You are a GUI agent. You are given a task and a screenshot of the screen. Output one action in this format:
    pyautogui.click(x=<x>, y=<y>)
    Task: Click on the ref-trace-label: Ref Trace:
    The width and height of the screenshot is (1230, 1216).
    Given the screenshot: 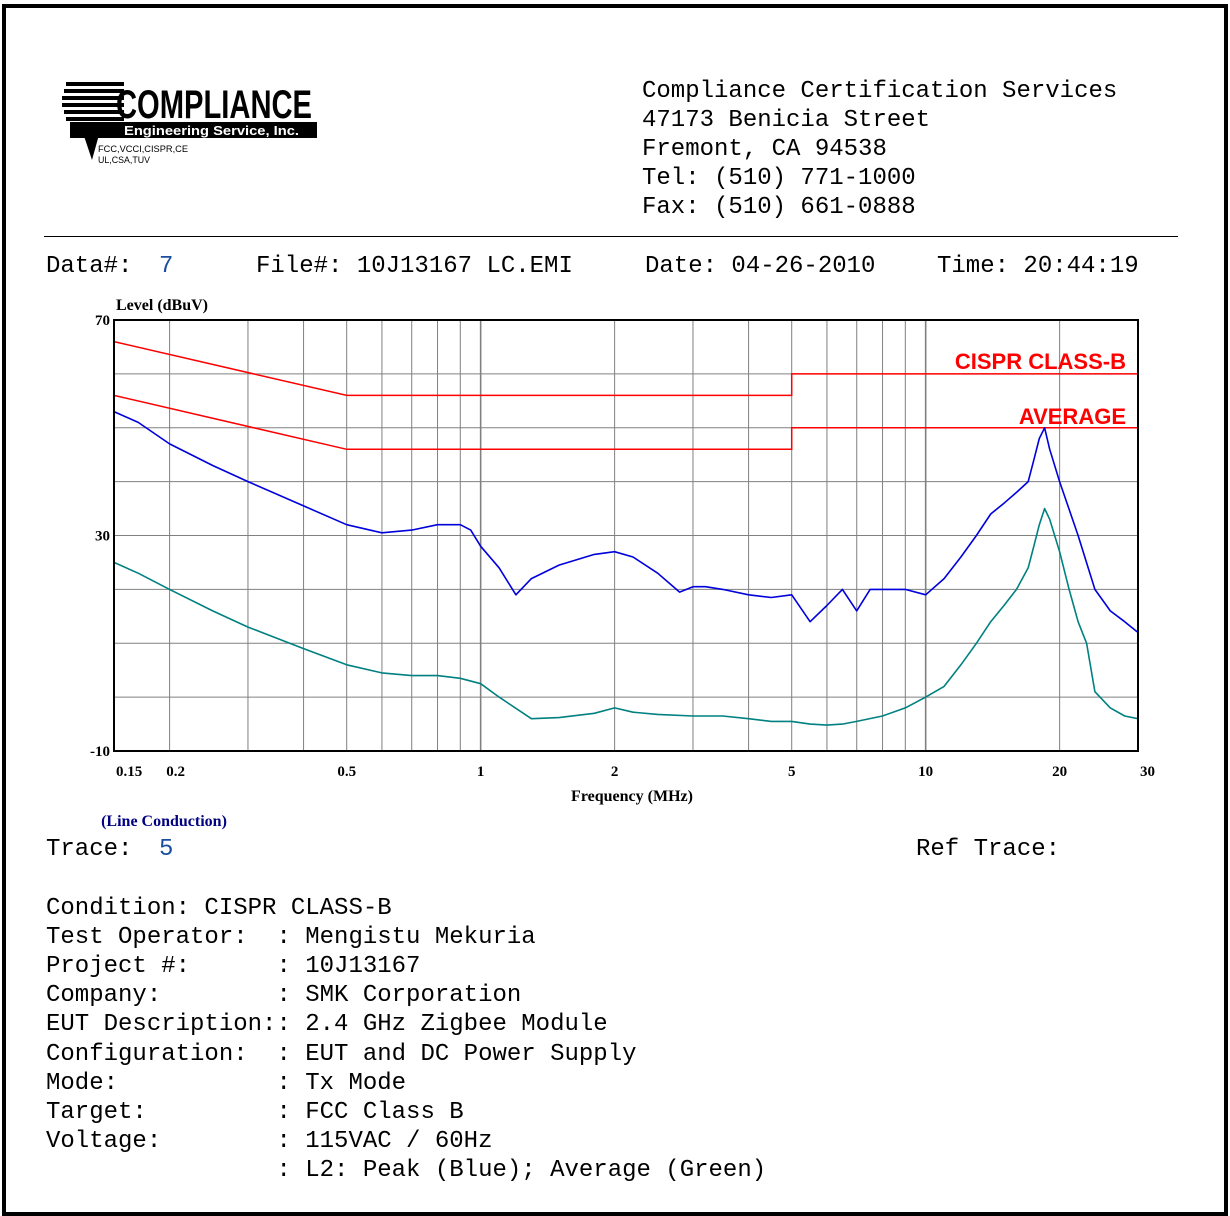 What is the action you would take?
    pyautogui.click(x=988, y=849)
    